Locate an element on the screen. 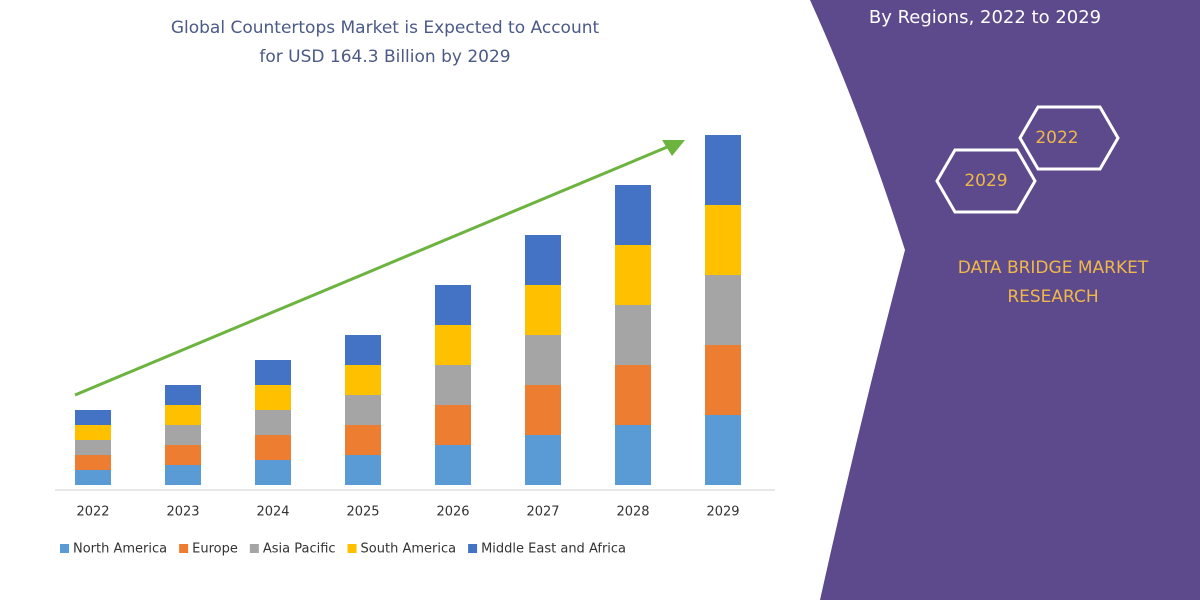 The height and width of the screenshot is (600, 1200). x-tick-label: 2028 is located at coordinates (632, 512).